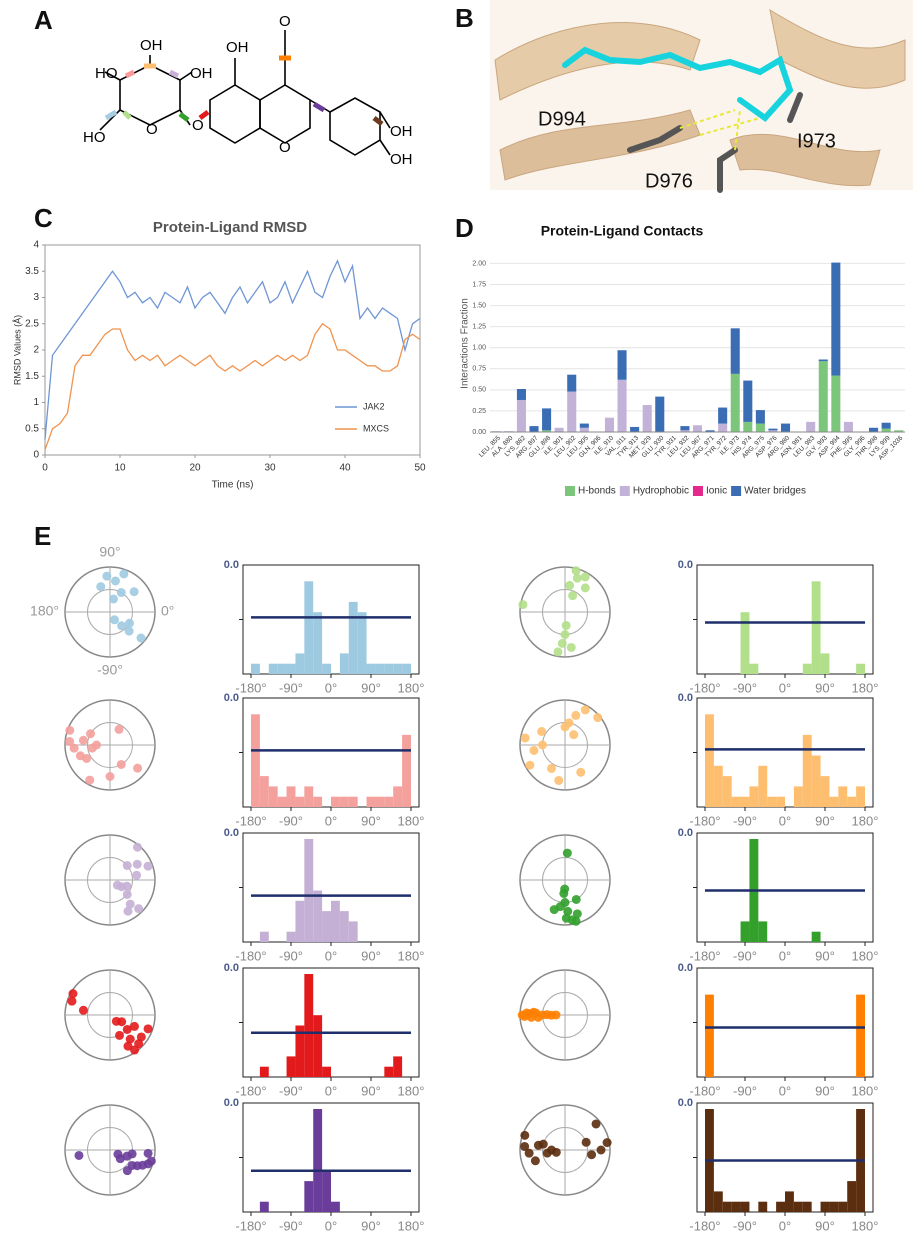  What do you see at coordinates (464, 18) in the screenshot?
I see `panel-label: B` at bounding box center [464, 18].